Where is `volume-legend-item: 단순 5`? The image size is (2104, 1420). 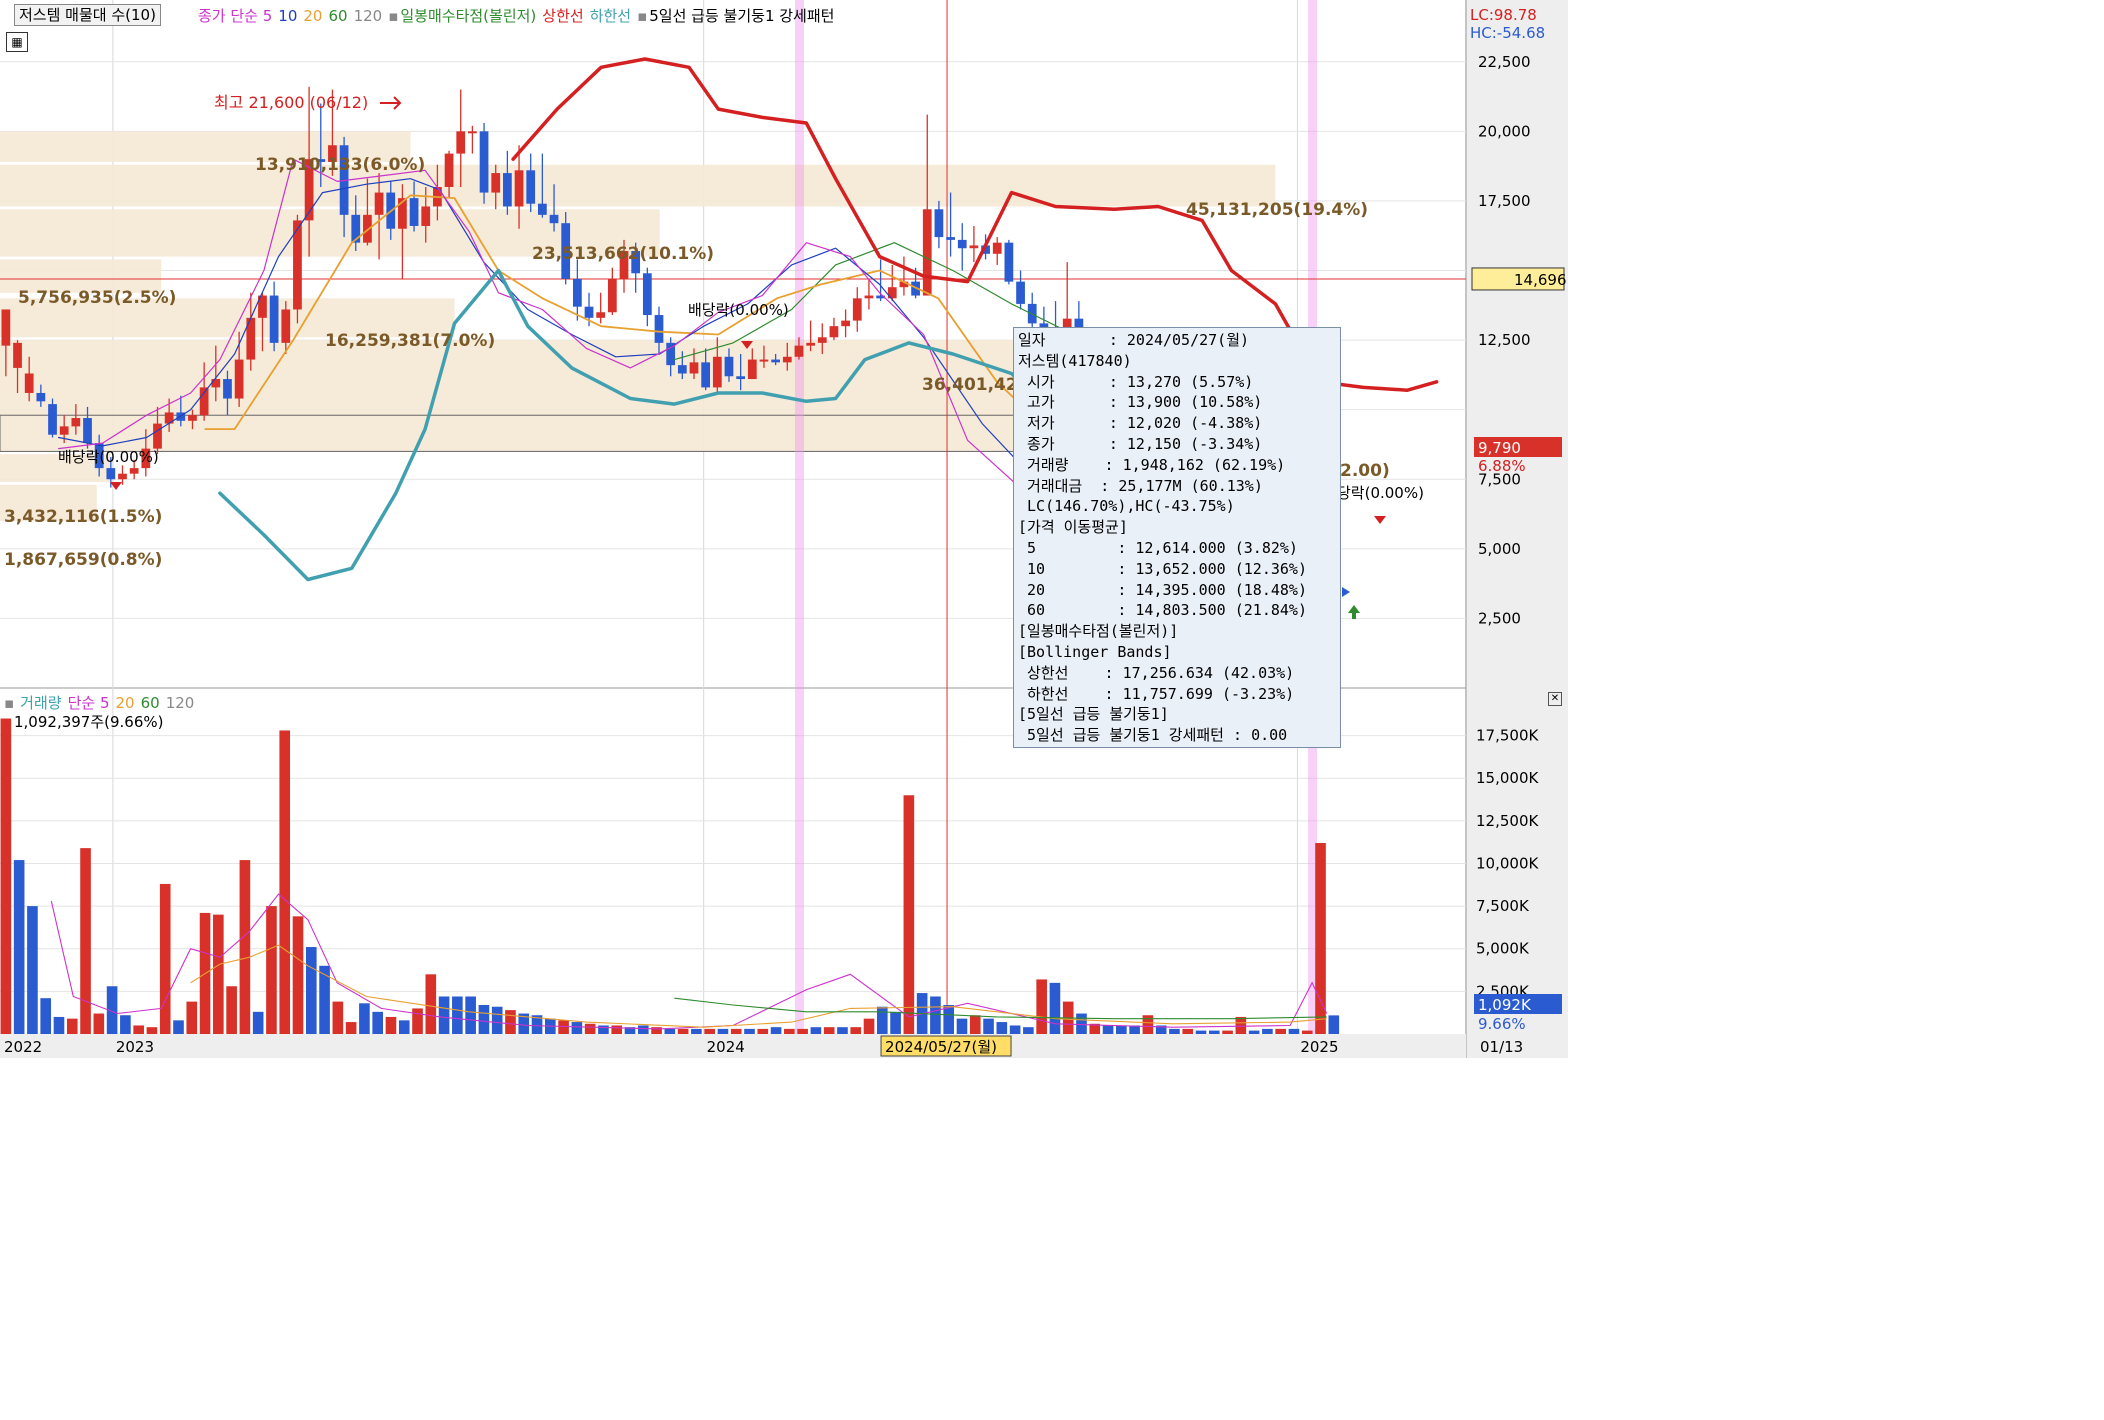
volume-legend-item: 단순 5 is located at coordinates (88, 703).